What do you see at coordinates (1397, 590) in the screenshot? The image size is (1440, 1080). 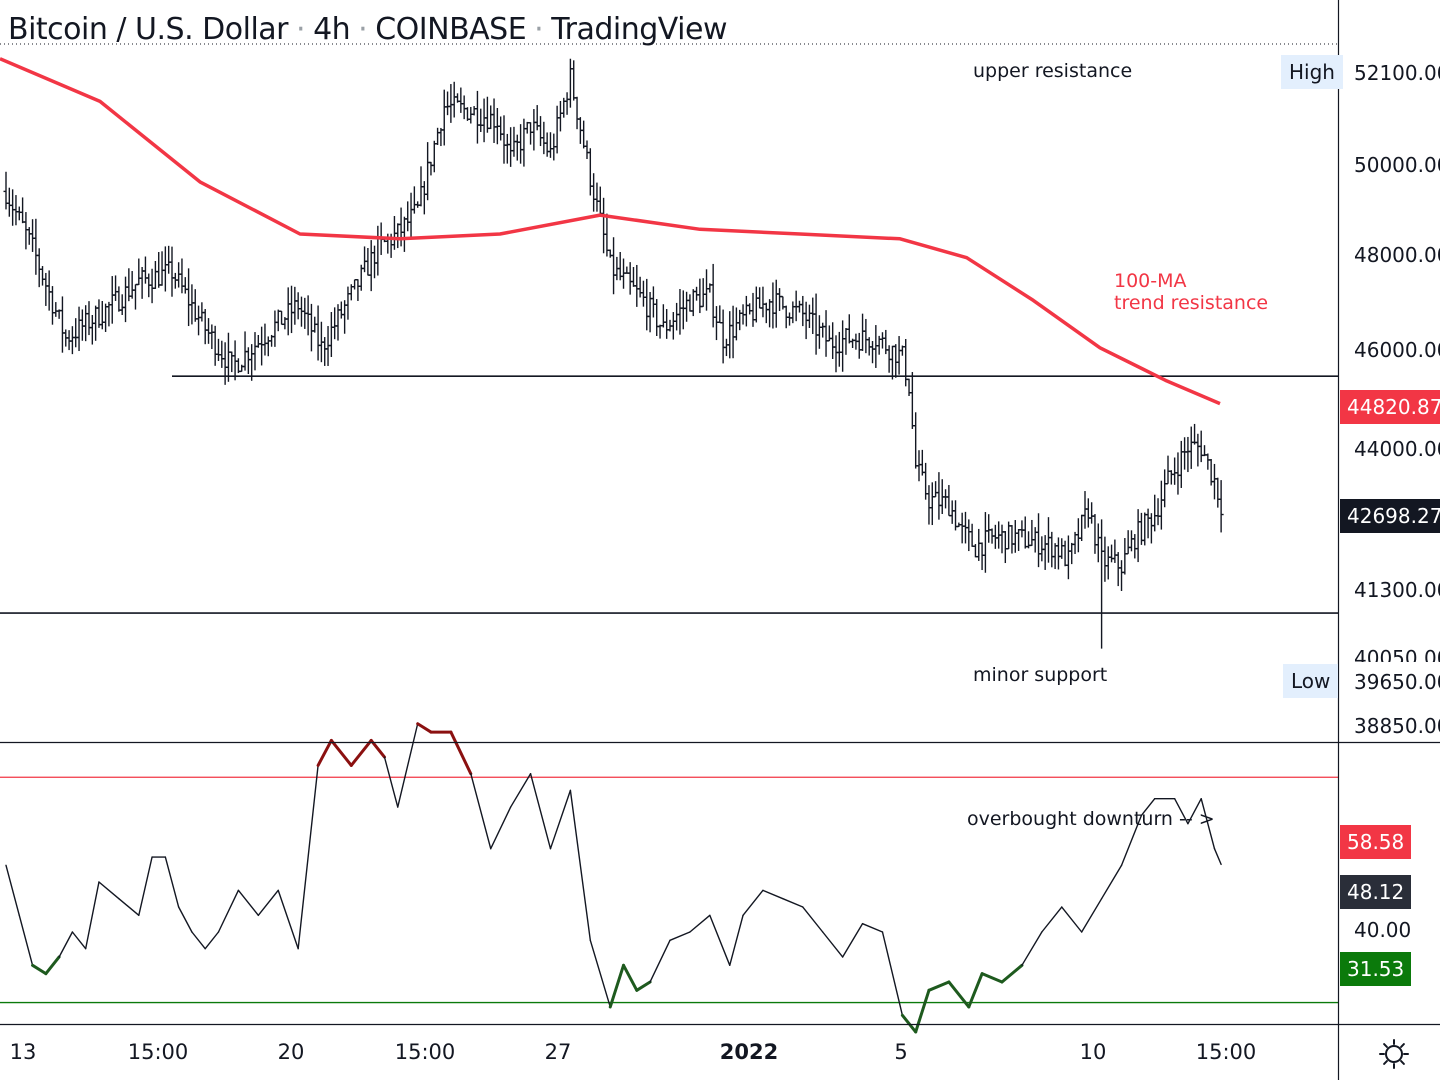 I see `price-tick: 41300.00` at bounding box center [1397, 590].